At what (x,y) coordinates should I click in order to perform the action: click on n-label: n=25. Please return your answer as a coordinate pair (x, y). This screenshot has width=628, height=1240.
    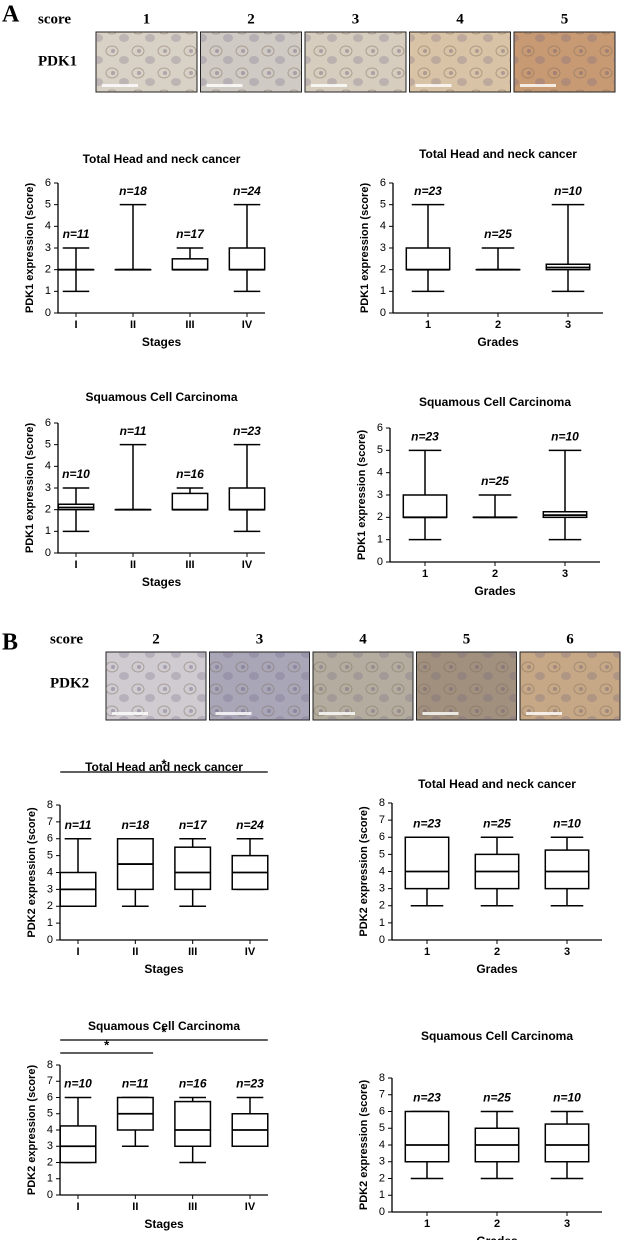
    Looking at the image, I should click on (498, 234).